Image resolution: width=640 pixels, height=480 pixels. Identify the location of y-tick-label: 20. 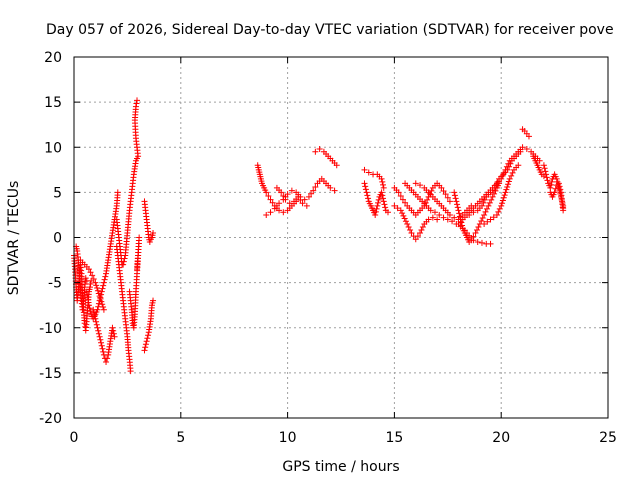
(53, 58).